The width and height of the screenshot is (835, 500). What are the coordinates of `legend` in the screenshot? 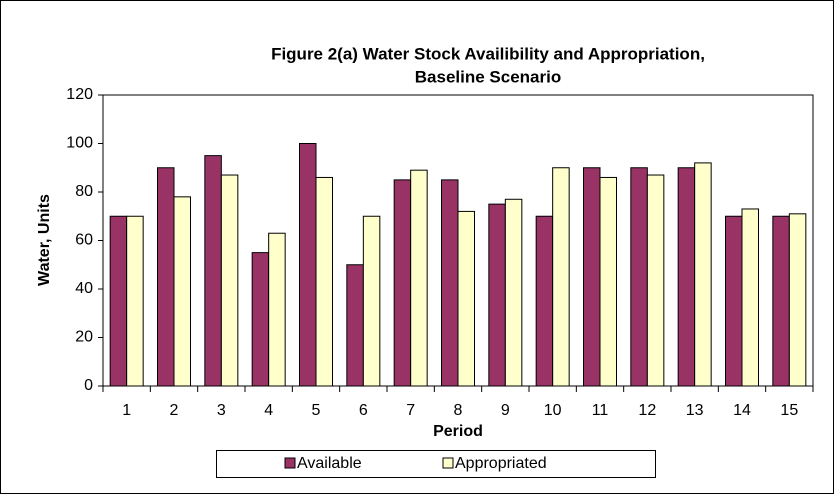 It's located at (436, 464).